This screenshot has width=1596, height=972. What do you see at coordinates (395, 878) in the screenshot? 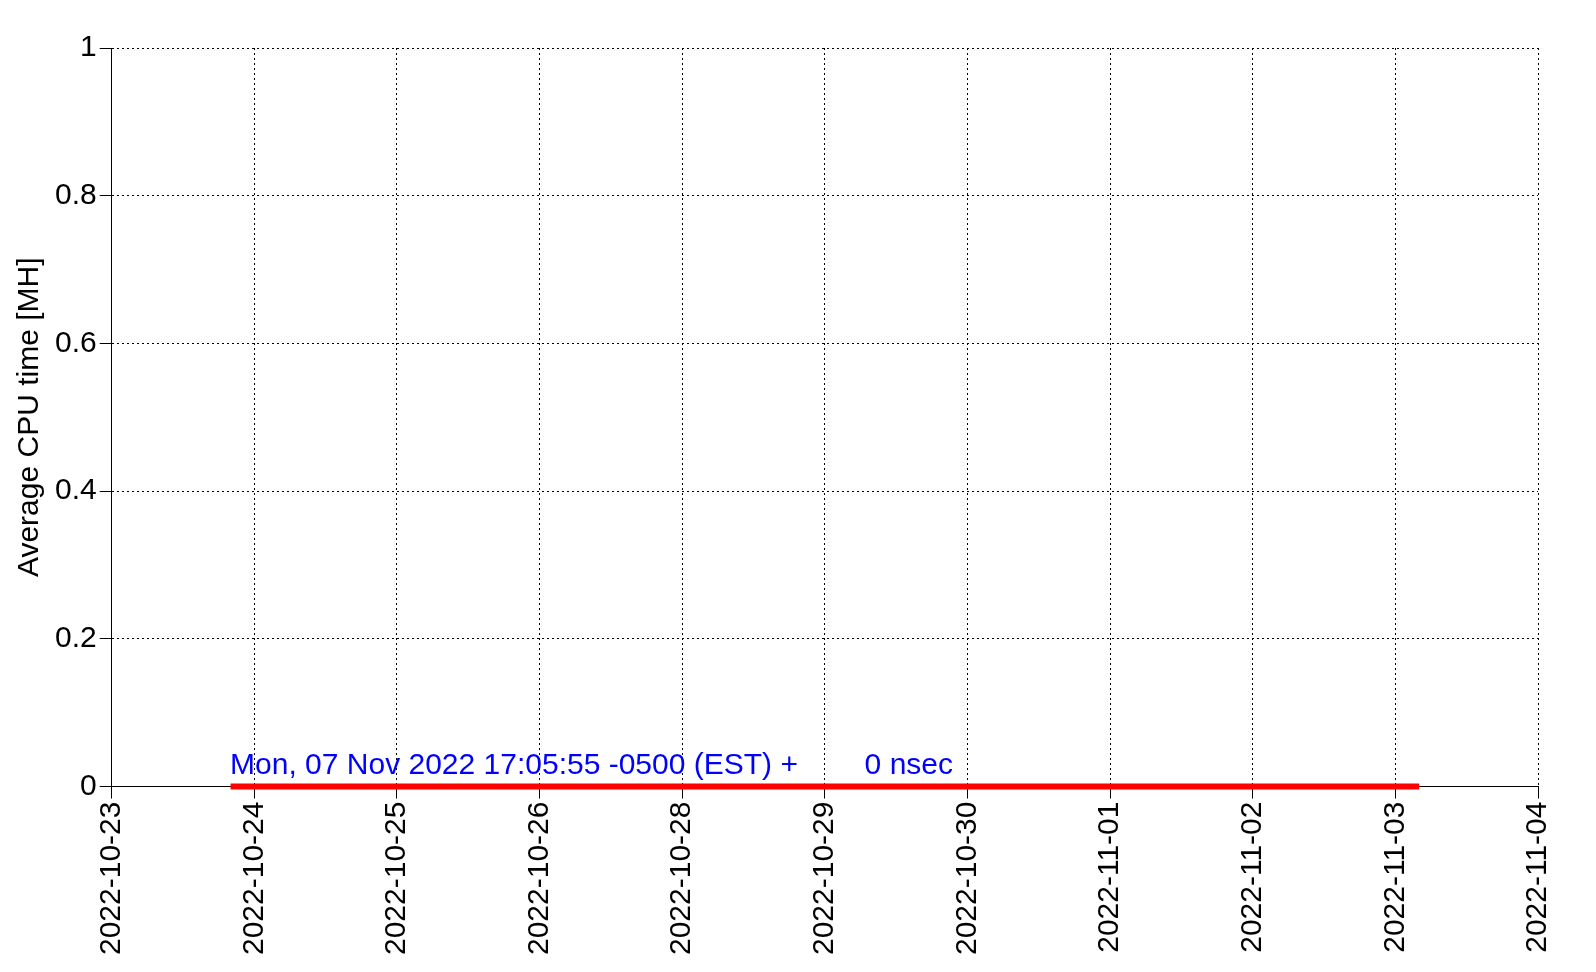
I see `x-tick-label: 2022-10-25` at bounding box center [395, 878].